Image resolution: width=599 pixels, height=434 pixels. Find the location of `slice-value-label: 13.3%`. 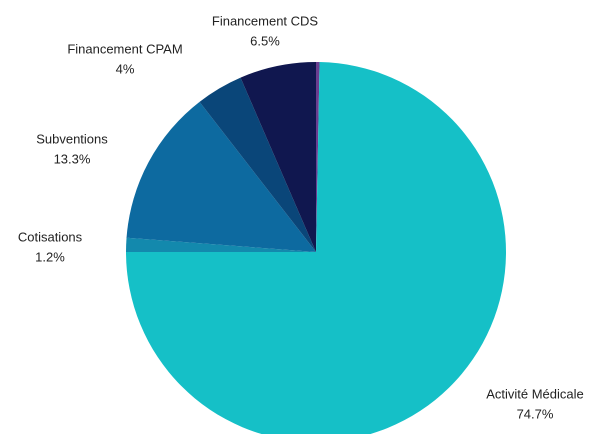

slice-value-label: 13.3% is located at coordinates (72, 158).